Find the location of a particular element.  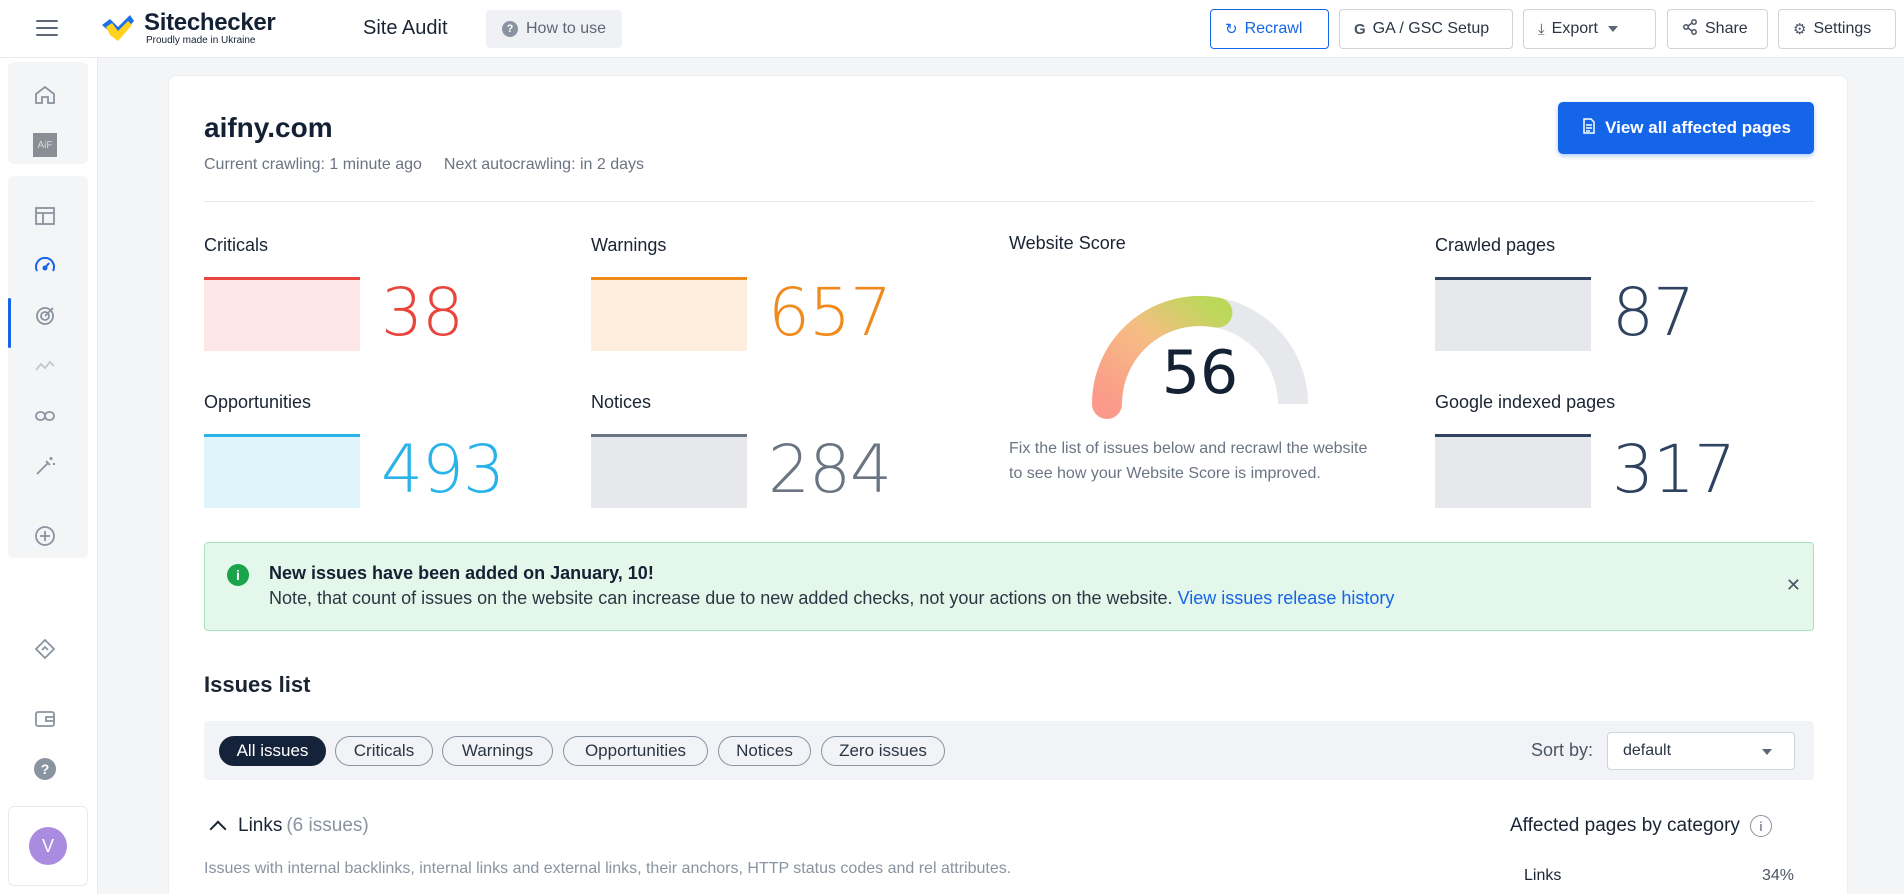

analytics-icon is located at coordinates (45, 366).